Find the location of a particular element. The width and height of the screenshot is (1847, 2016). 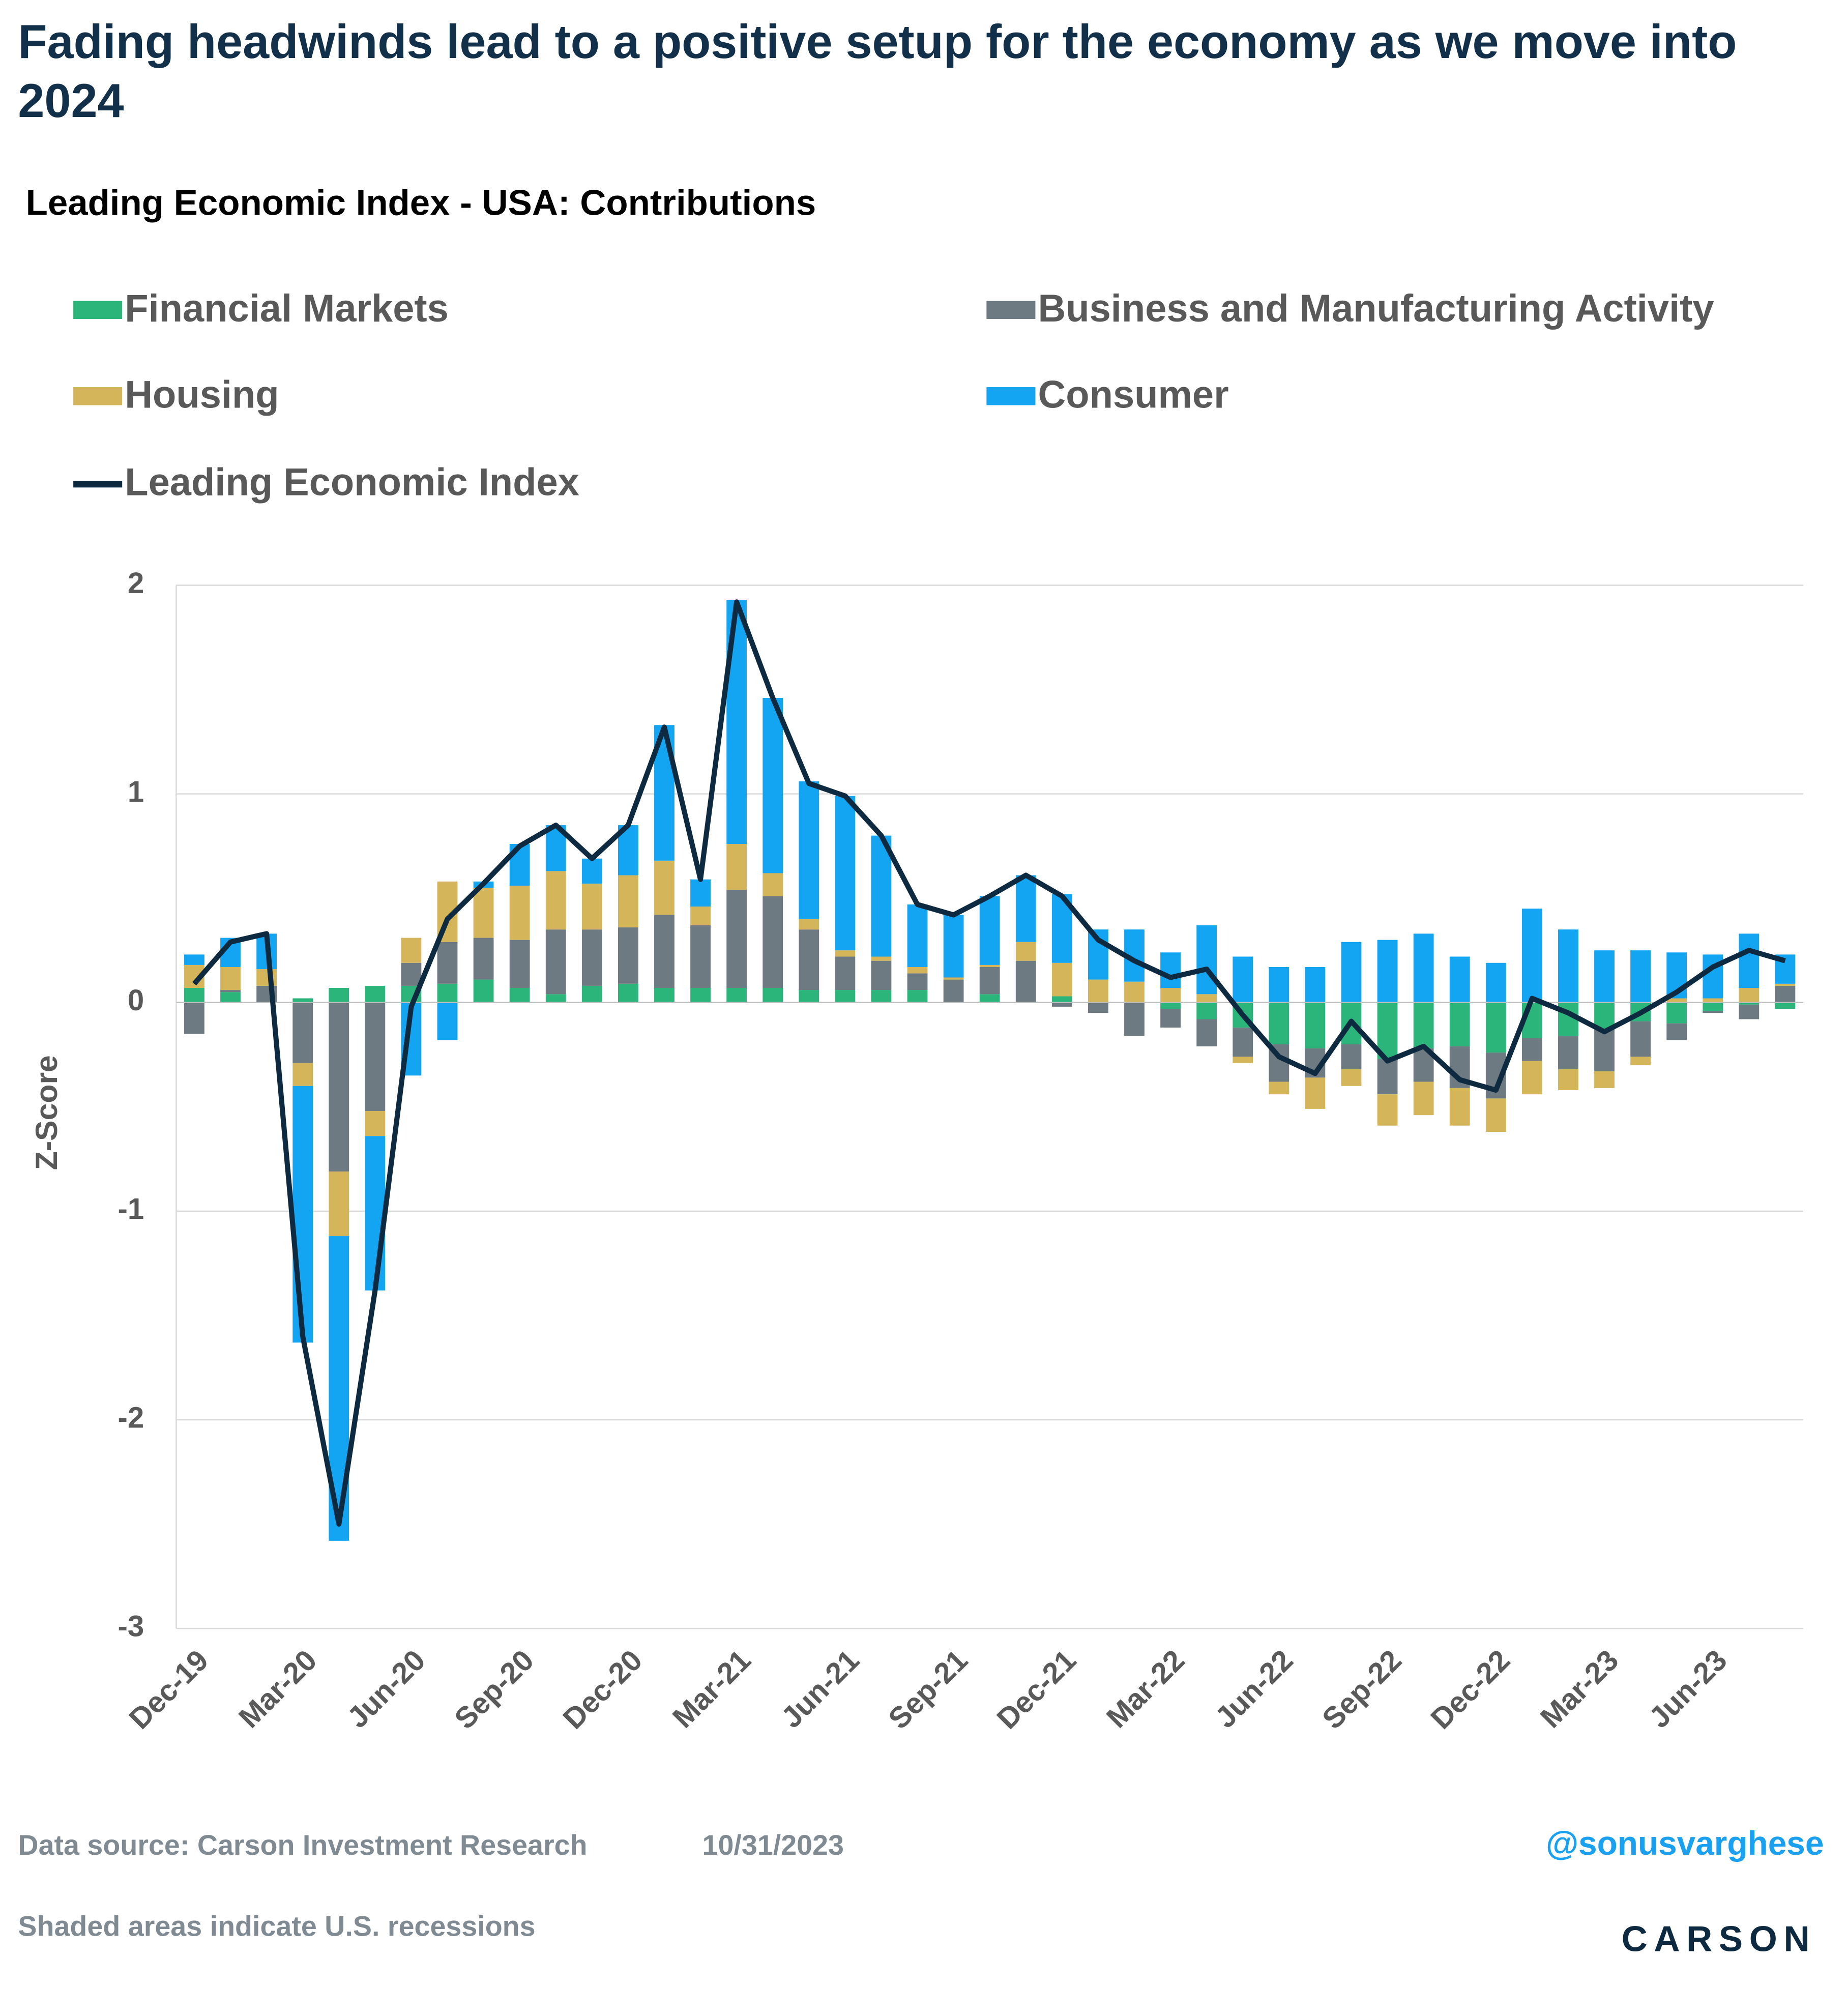

date: 10/31/2023 is located at coordinates (773, 1845).